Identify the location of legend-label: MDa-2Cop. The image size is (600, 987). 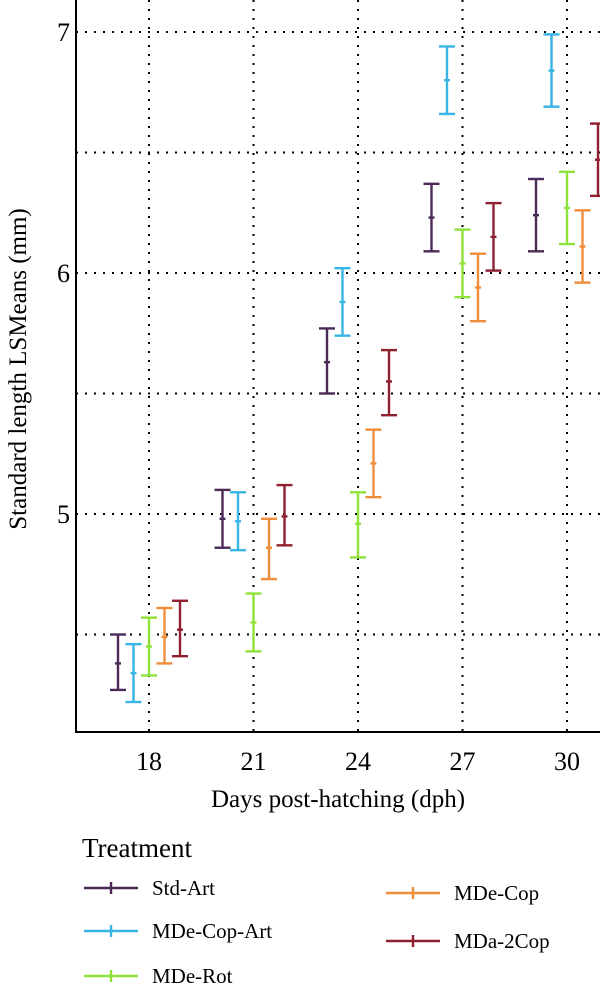
(502, 941).